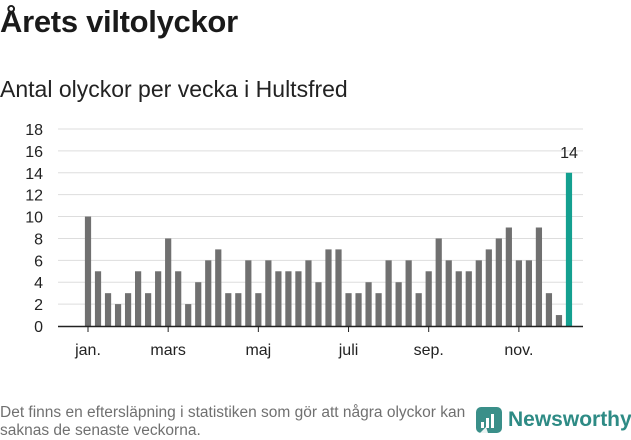  Describe the element at coordinates (38, 327) in the screenshot. I see `y-tick-label: 0` at that location.